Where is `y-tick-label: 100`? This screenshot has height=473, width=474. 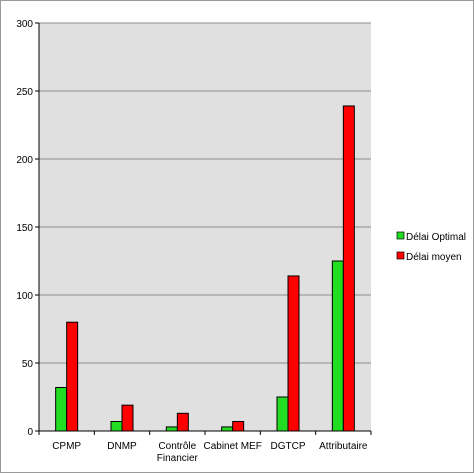
y-tick-label: 100 is located at coordinates (24, 296).